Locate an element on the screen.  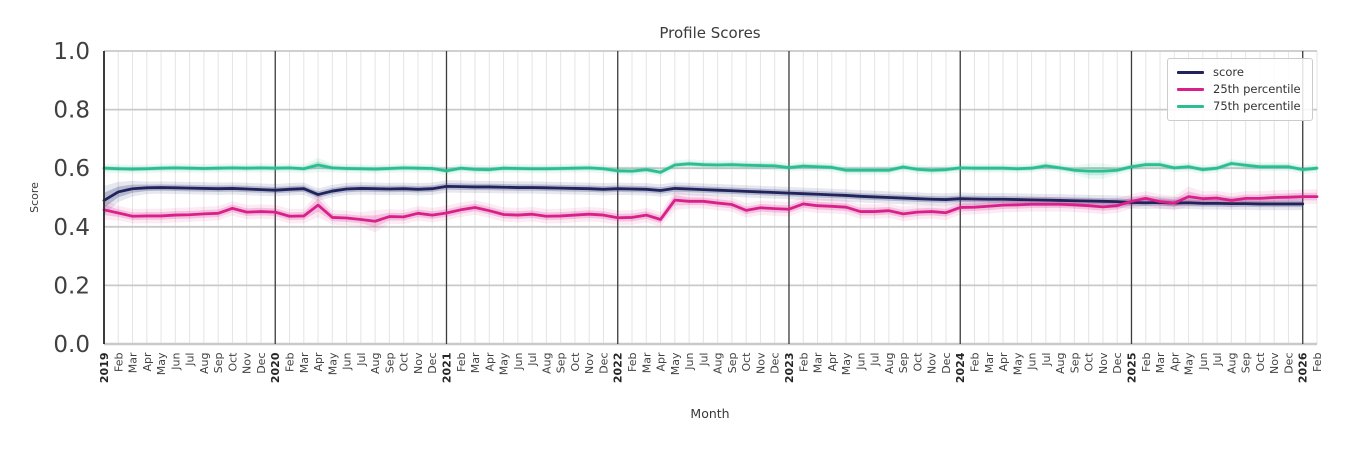
x-tick-label: 2026 is located at coordinates (1303, 367).